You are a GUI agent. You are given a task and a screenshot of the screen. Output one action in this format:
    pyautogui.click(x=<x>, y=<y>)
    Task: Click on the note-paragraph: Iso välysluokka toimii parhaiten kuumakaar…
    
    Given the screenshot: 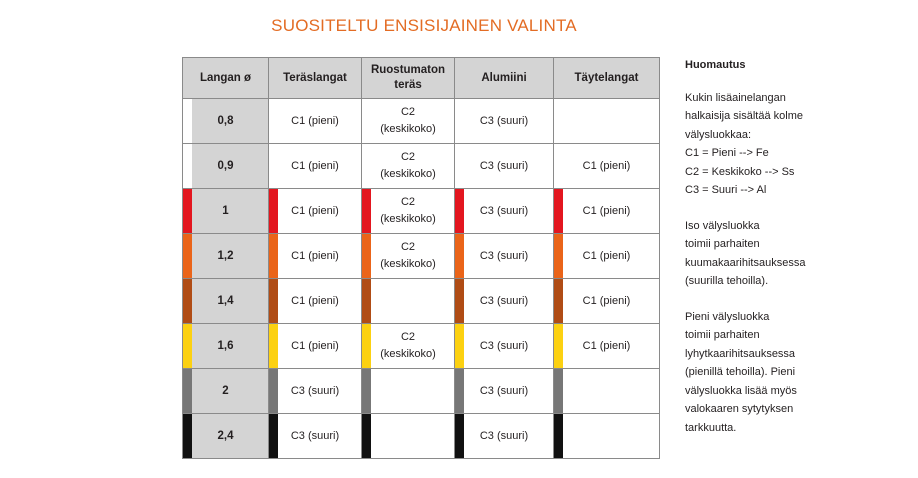 What is the action you would take?
    pyautogui.click(x=785, y=254)
    